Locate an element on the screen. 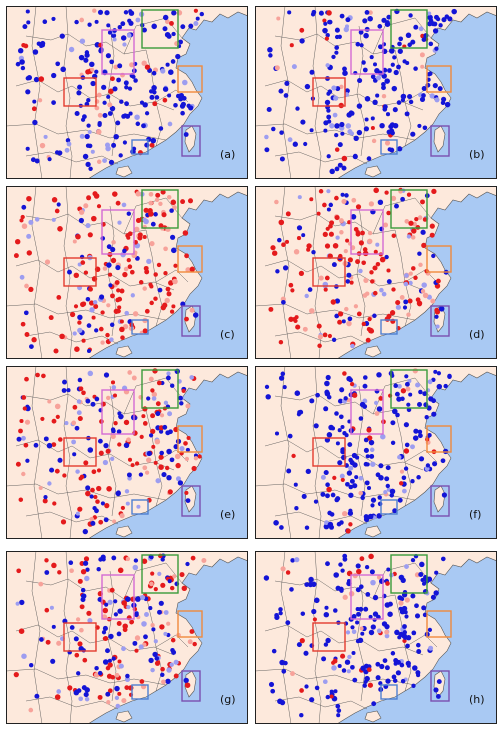 The image size is (500, 730). region-box-orange is located at coordinates (190, 259).